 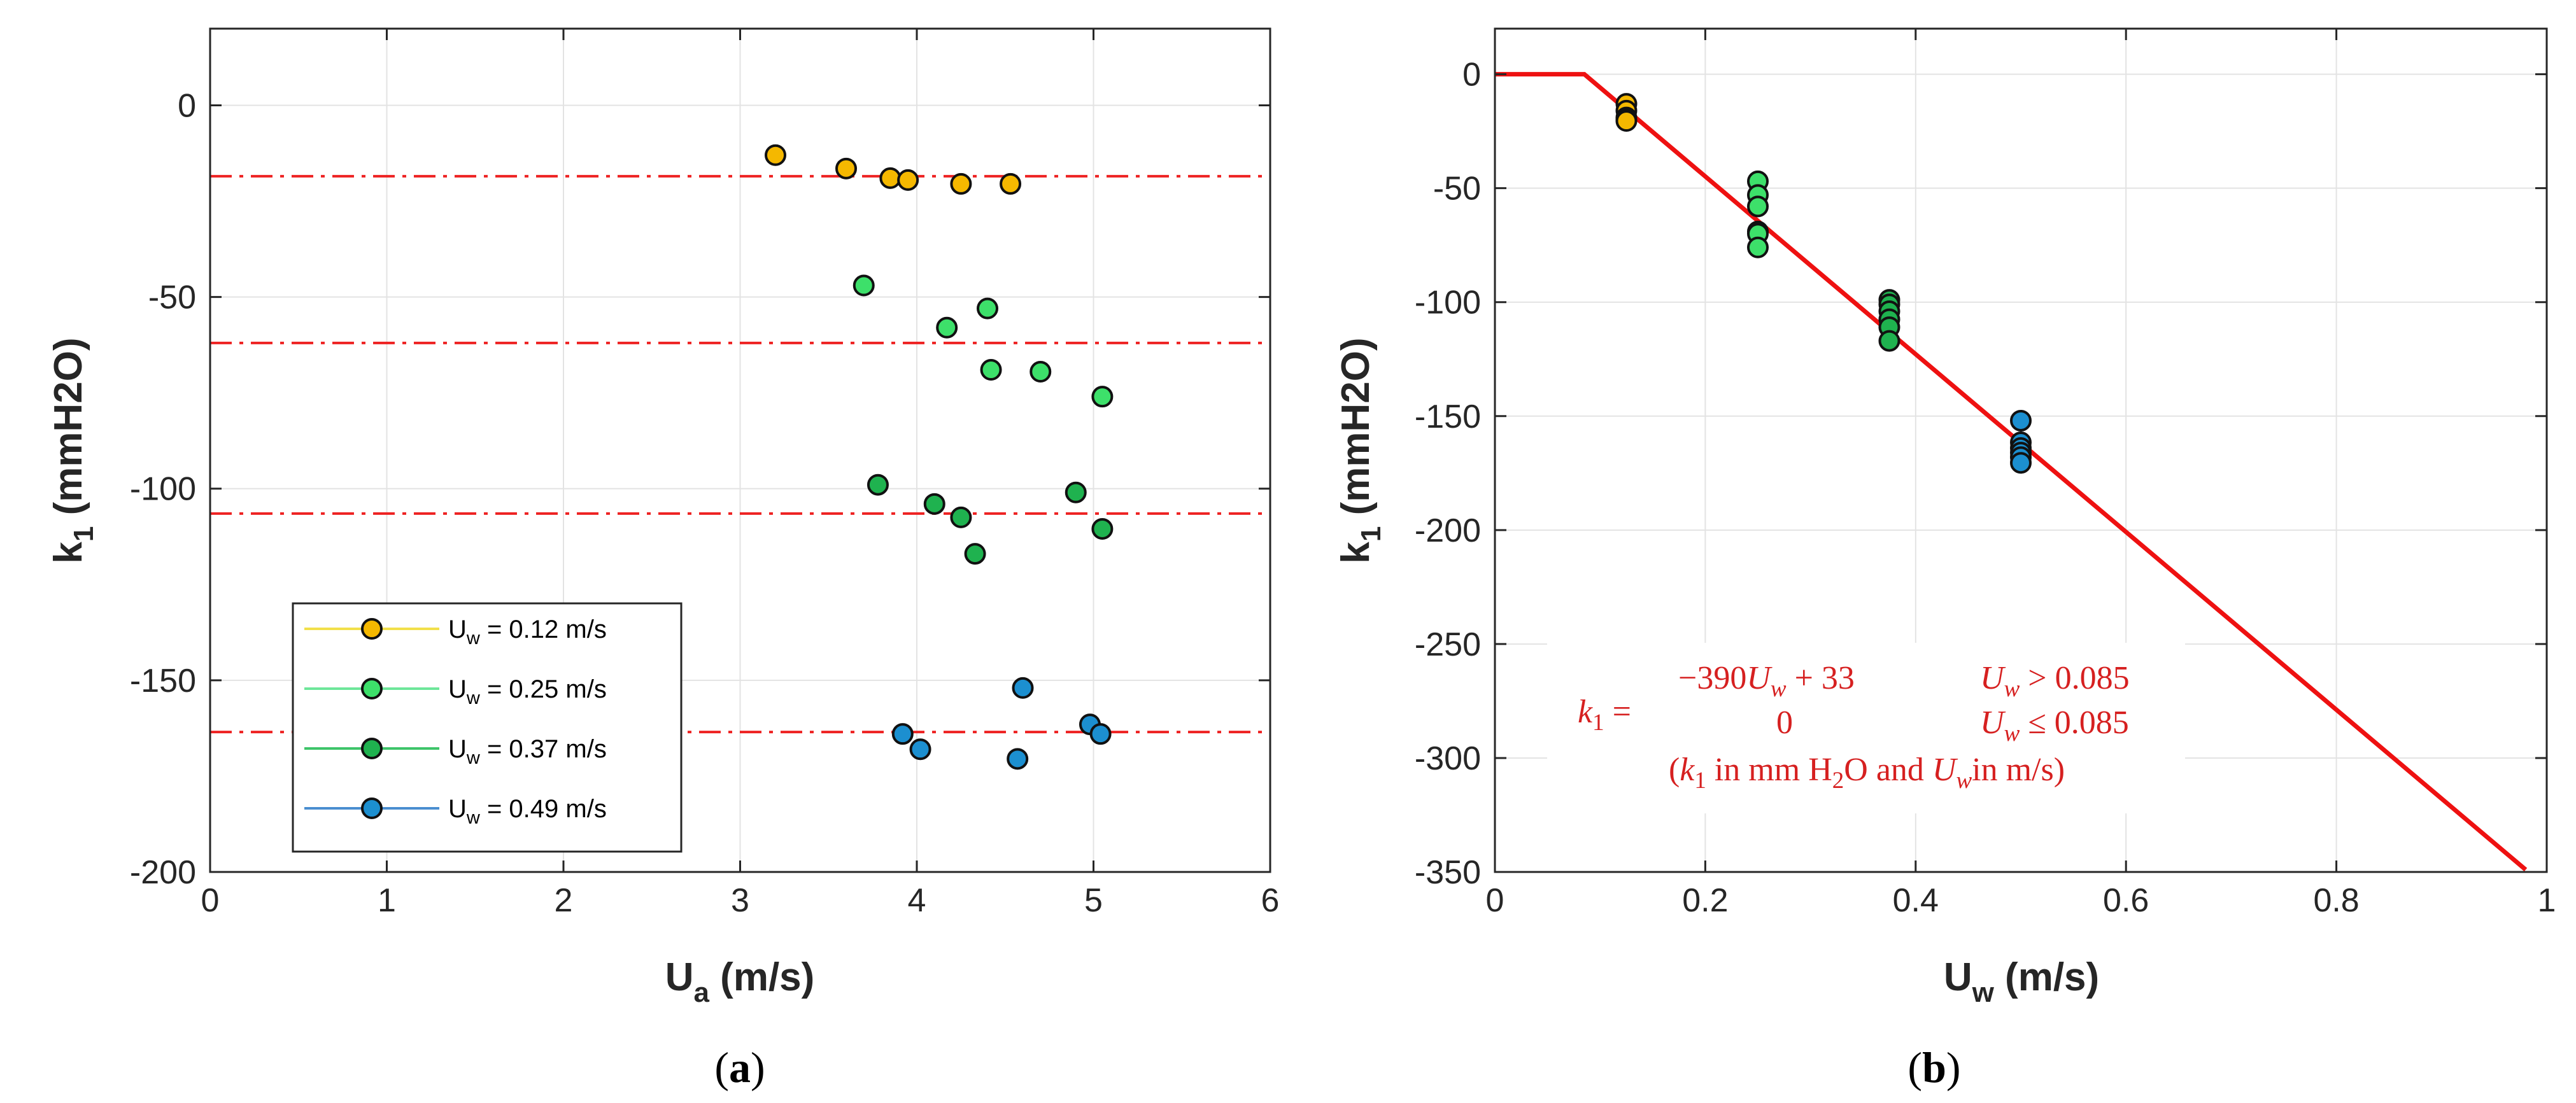 What do you see at coordinates (163, 681) in the screenshot?
I see `y-tick-label-a: -150` at bounding box center [163, 681].